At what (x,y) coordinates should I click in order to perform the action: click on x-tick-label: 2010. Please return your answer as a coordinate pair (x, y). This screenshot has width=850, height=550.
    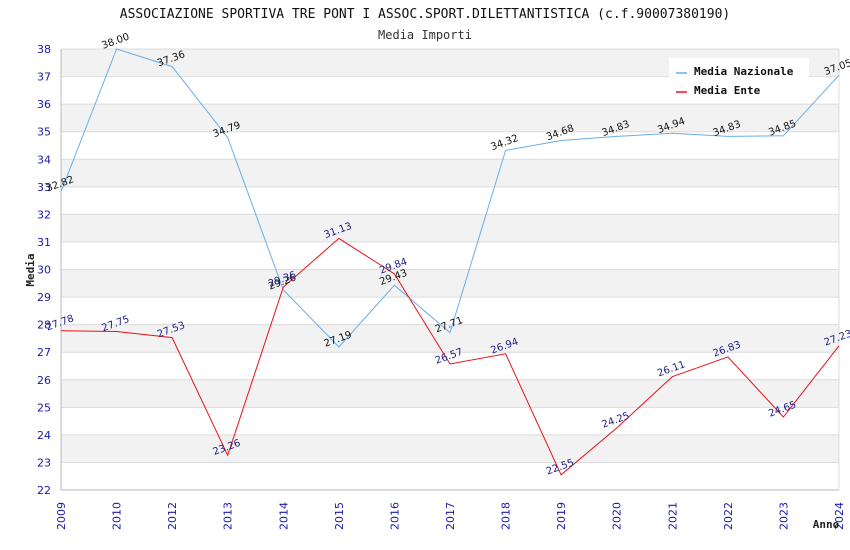
    Looking at the image, I should click on (117, 516).